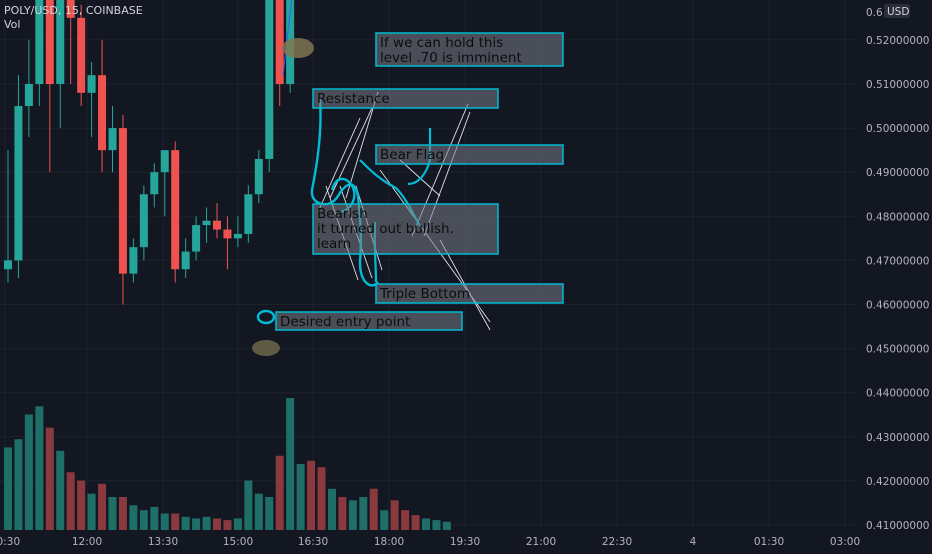 The height and width of the screenshot is (554, 932). Describe the element at coordinates (334, 244) in the screenshot. I see `annotation-text: learn` at that location.